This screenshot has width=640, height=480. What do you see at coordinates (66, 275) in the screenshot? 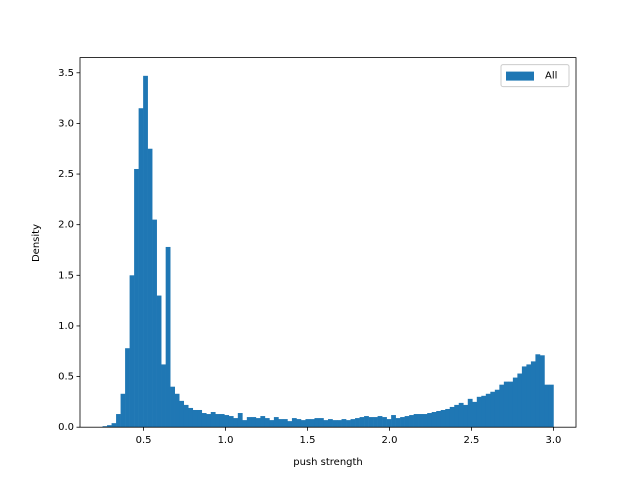
I see `y-tick-label: 1.5` at bounding box center [66, 275].